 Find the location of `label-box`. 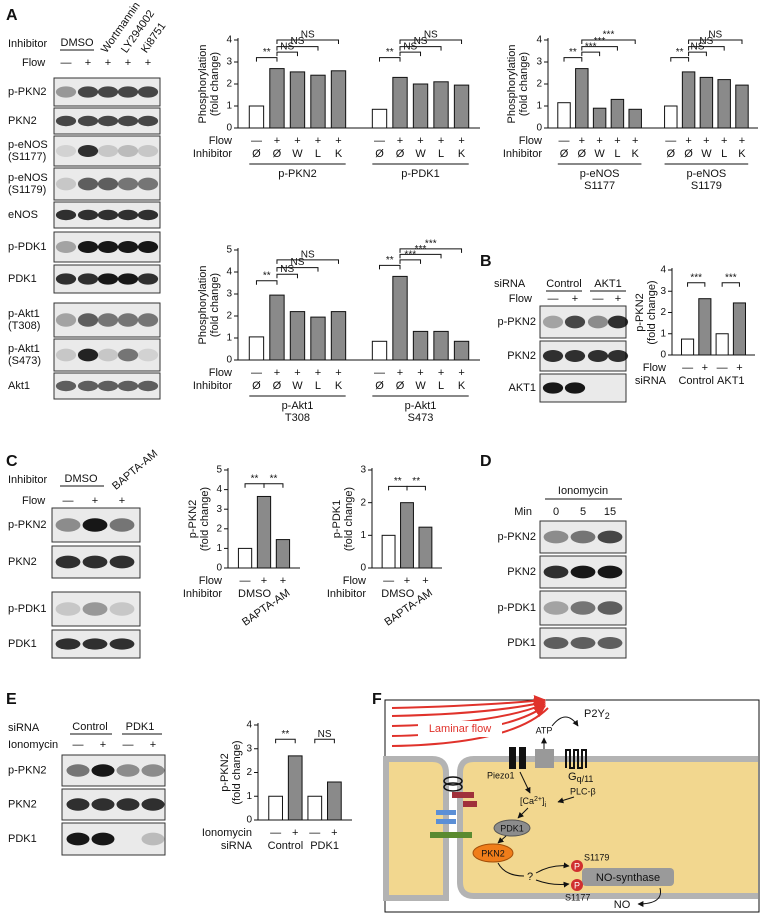

label-box is located at coordinates (460, 729).